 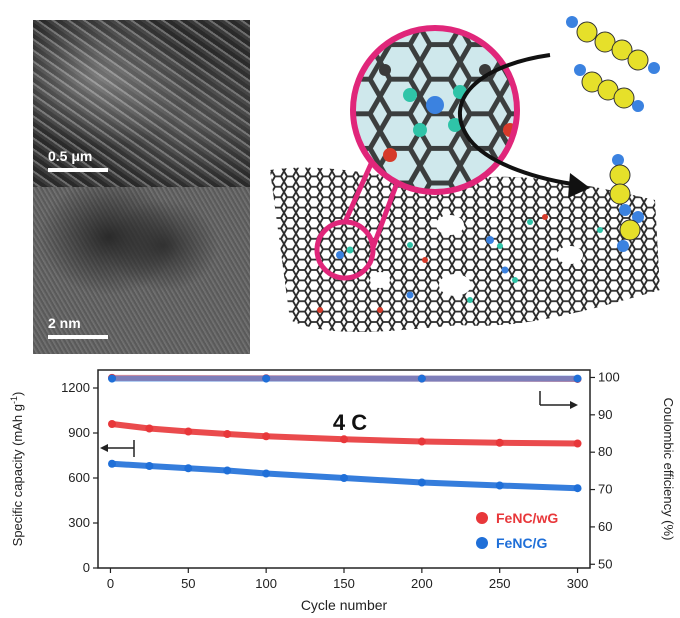 I want to click on legend-marker-fenc-g, so click(x=482, y=543).